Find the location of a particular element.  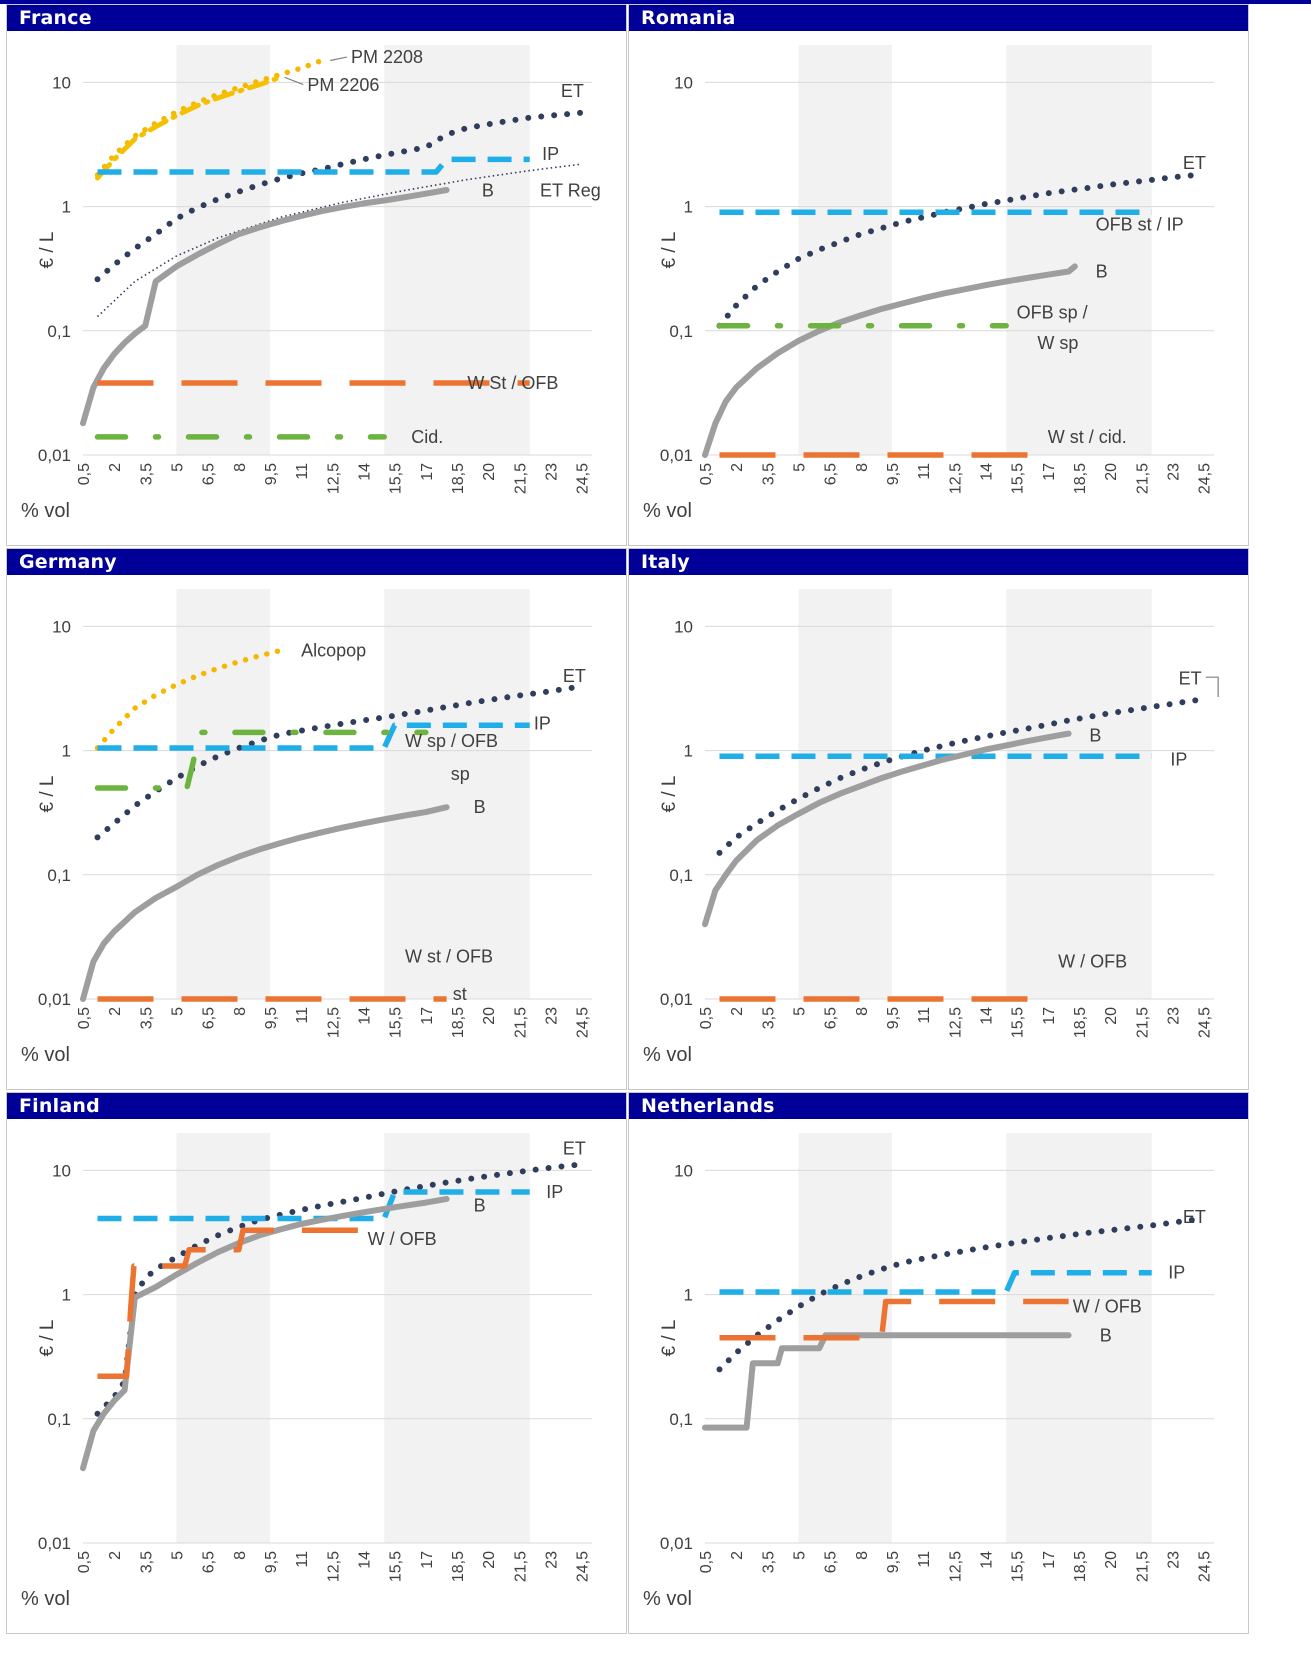

series-annotation-label: st is located at coordinates (460, 994).